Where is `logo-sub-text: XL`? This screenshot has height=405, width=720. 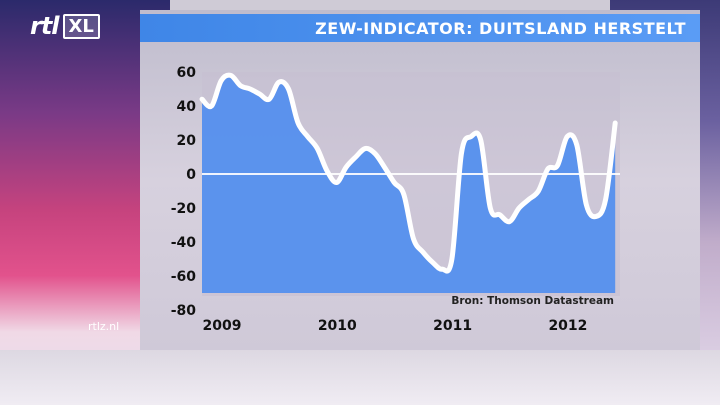 logo-sub-text: XL is located at coordinates (81, 26).